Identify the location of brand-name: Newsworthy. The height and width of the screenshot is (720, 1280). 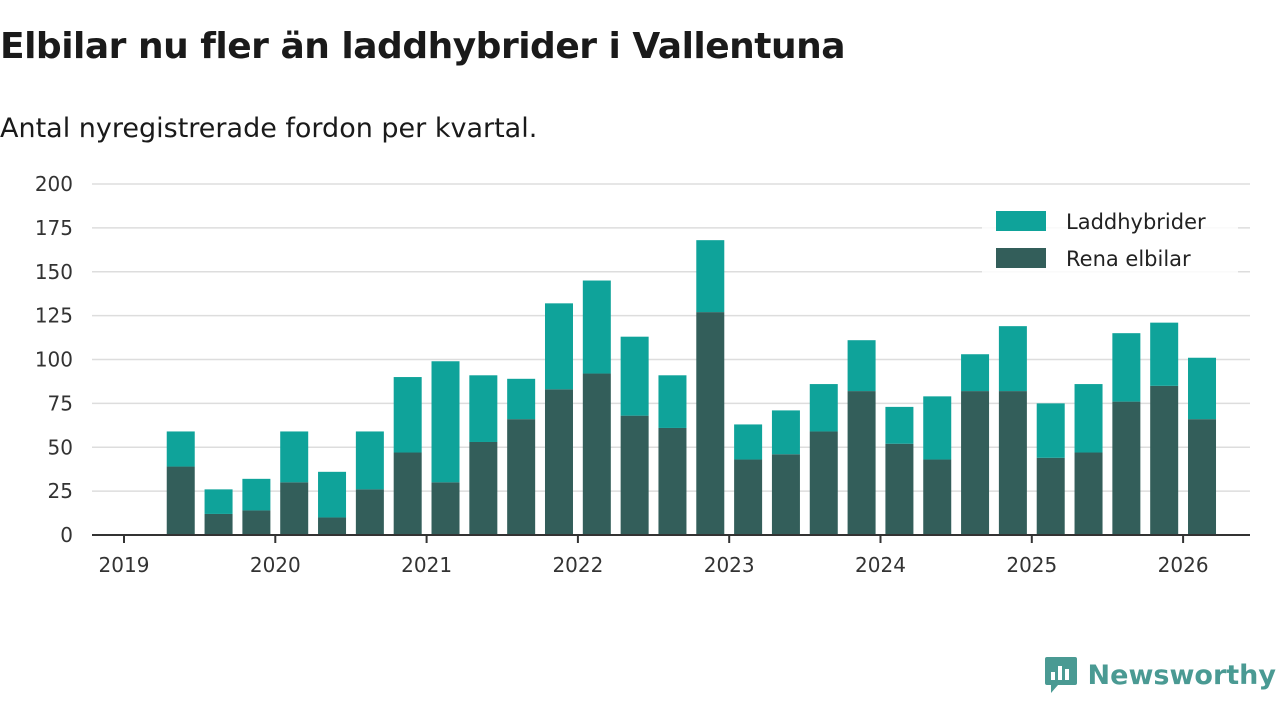
(1181, 675).